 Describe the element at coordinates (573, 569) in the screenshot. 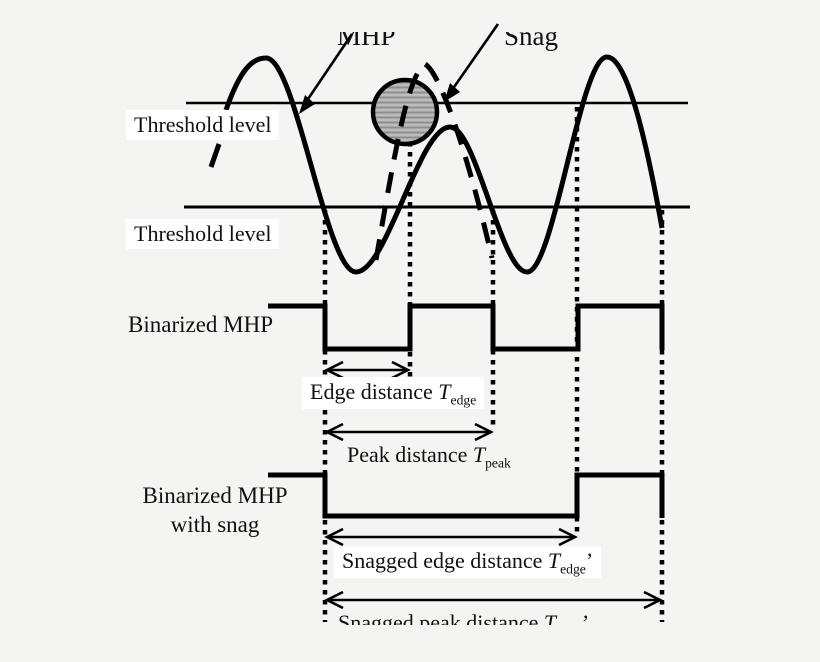

I see `snagged-edge-subscript: edge` at that location.